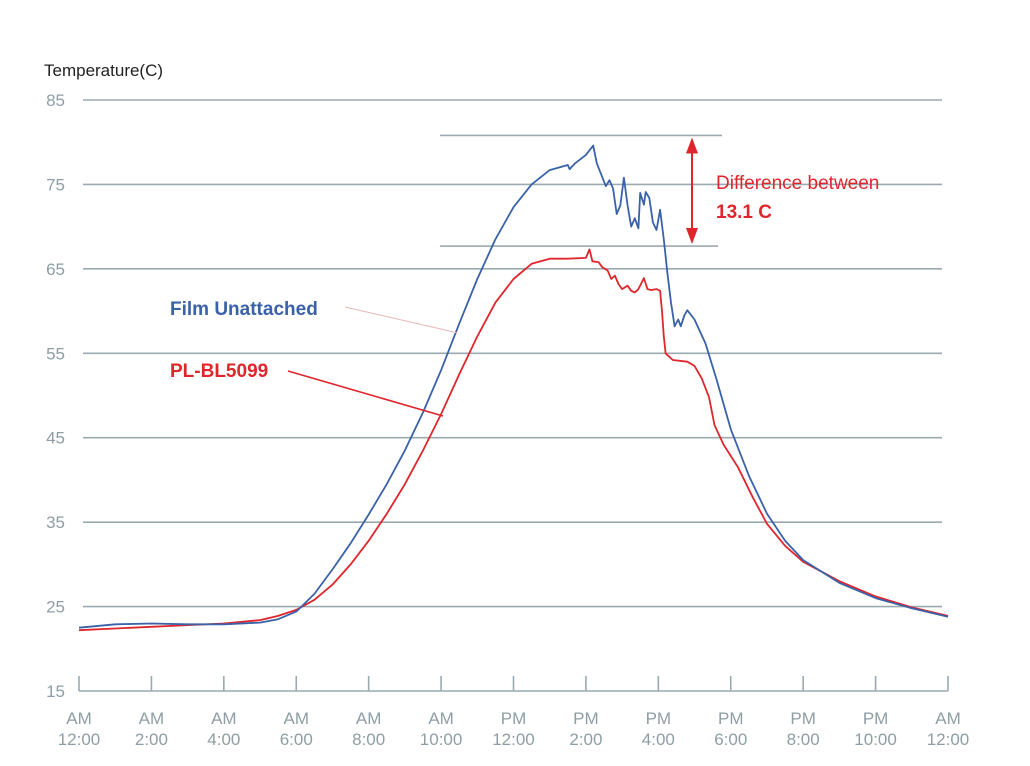  What do you see at coordinates (55, 522) in the screenshot?
I see `y-tick-label: 35` at bounding box center [55, 522].